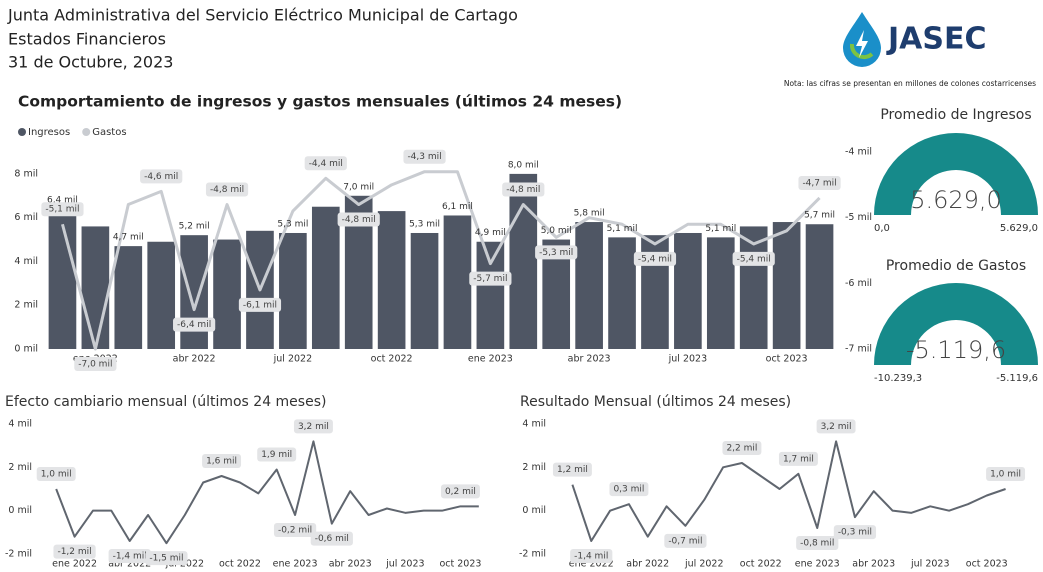  Describe the element at coordinates (1005, 475) in the screenshot. I see `data-label: 1,0 mil` at that location.